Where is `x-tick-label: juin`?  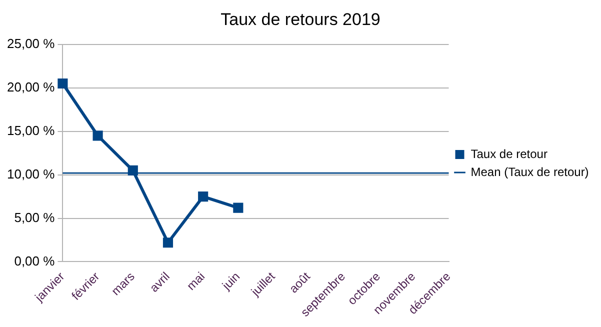
x-tick-label: juin is located at coordinates (230, 281).